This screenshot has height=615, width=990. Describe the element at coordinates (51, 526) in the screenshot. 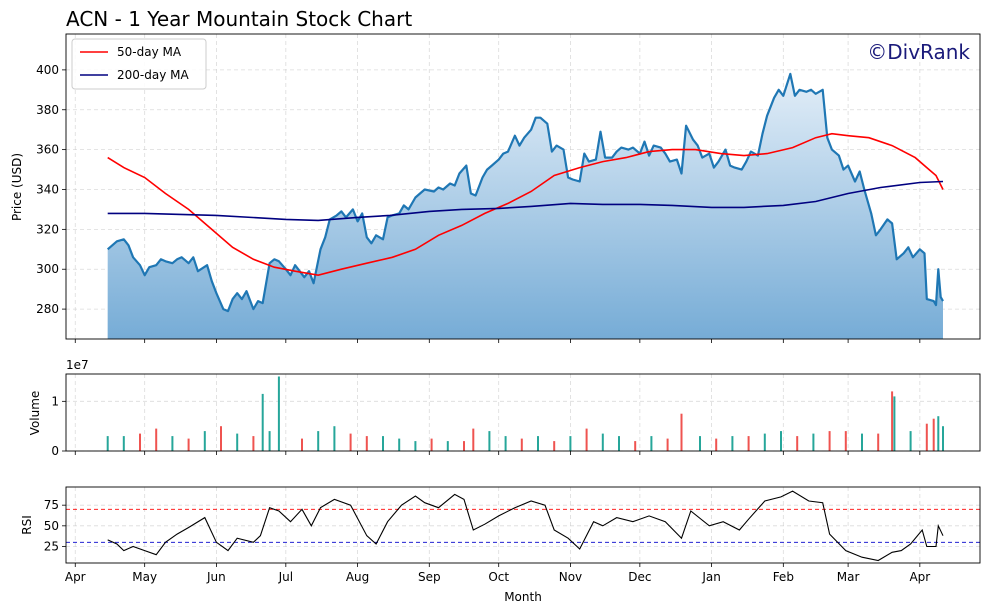

I see `rsi-ytick-label: 50` at that location.